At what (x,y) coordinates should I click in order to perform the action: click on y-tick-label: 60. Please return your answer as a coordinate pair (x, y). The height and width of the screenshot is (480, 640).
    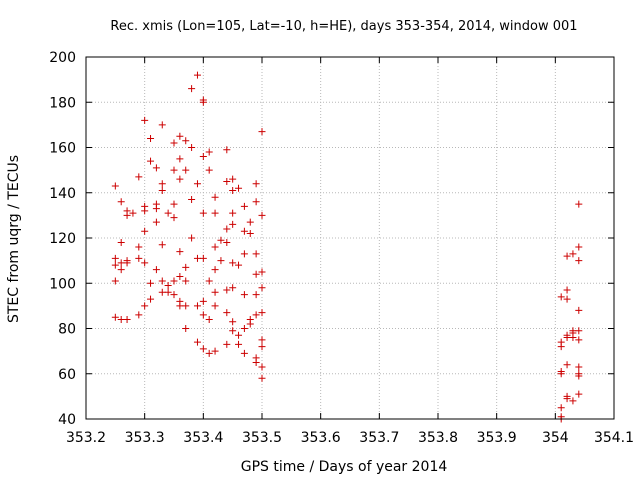
    Looking at the image, I should click on (67, 375).